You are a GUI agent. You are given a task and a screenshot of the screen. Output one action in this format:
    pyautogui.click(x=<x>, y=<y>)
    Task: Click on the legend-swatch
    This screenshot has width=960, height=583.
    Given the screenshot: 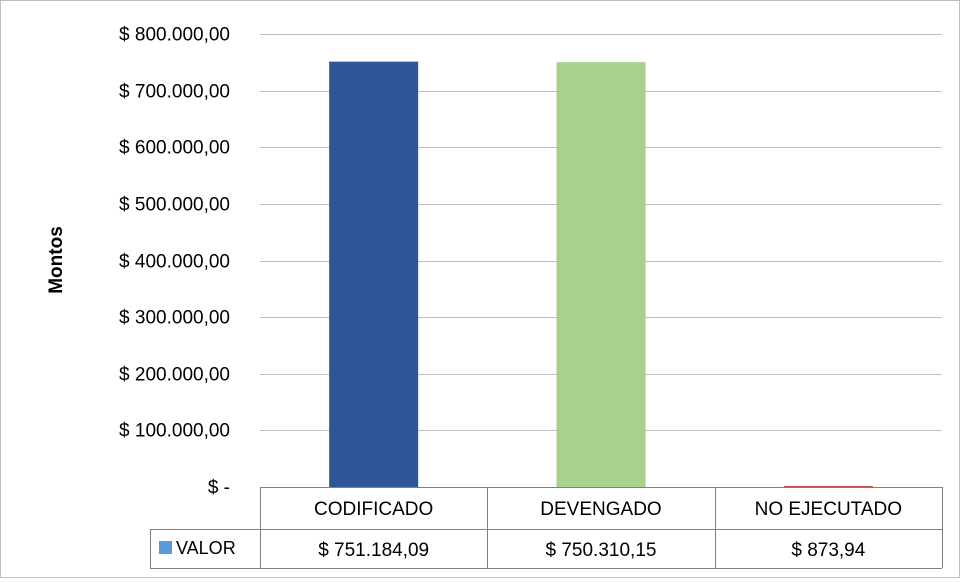 What is the action you would take?
    pyautogui.click(x=165, y=547)
    